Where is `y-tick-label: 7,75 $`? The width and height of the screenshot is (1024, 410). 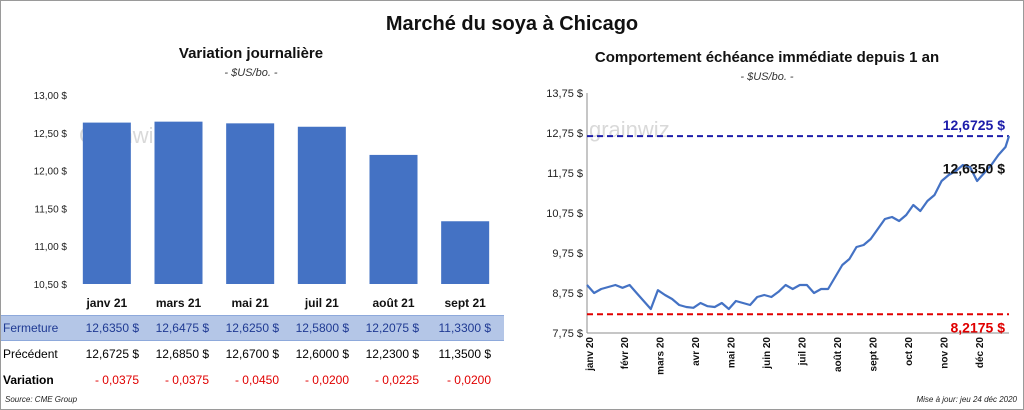
y-tick-label: 7,75 $ is located at coordinates (567, 334).